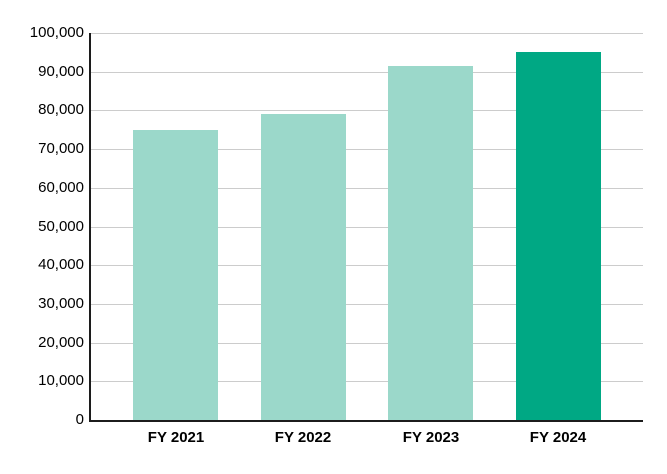 Image resolution: width=667 pixels, height=474 pixels. What do you see at coordinates (61, 109) in the screenshot?
I see `y-tick-label: 80,000` at bounding box center [61, 109].